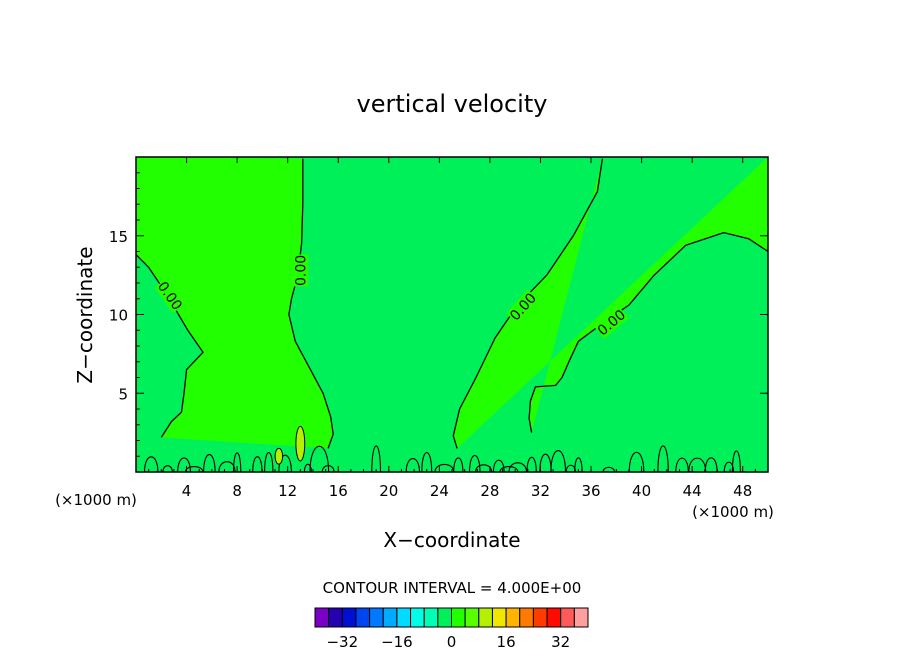 Image resolution: width=904 pixels, height=654 pixels. Describe the element at coordinates (590, 491) in the screenshot. I see `x-tick-label: 36` at that location.